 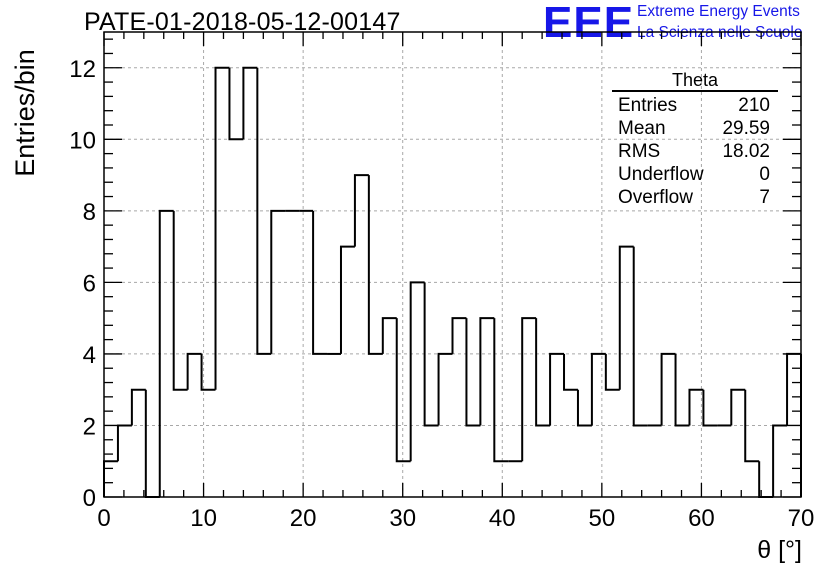 I want to click on stats-row-mean: Mean 29.59, so click(x=695, y=128).